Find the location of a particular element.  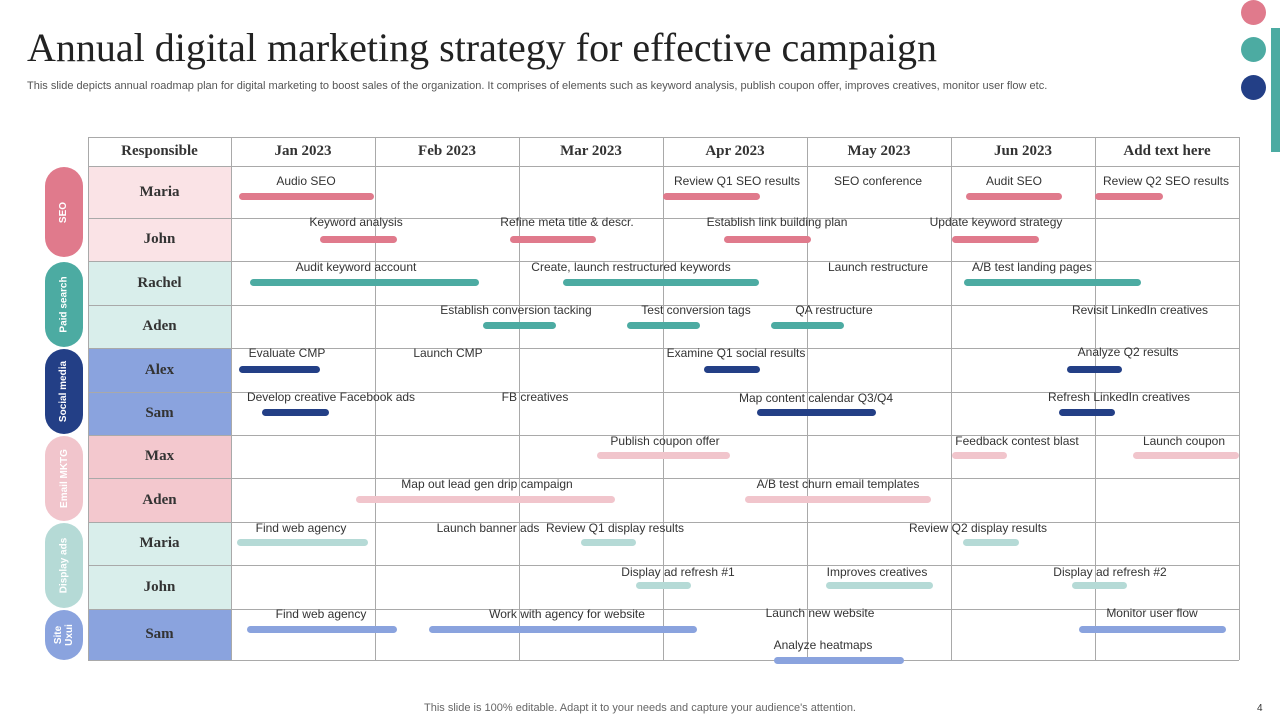

category-pill: SEO is located at coordinates (64, 212).